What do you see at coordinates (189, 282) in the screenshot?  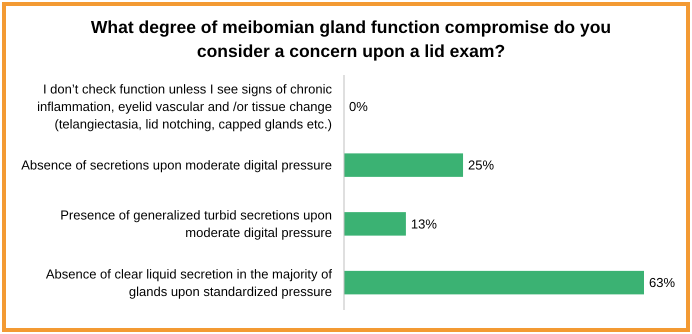 I see `y-tick-label: Absence of clear liquid secretion in the majority of glands upon standardized pressure` at bounding box center [189, 282].